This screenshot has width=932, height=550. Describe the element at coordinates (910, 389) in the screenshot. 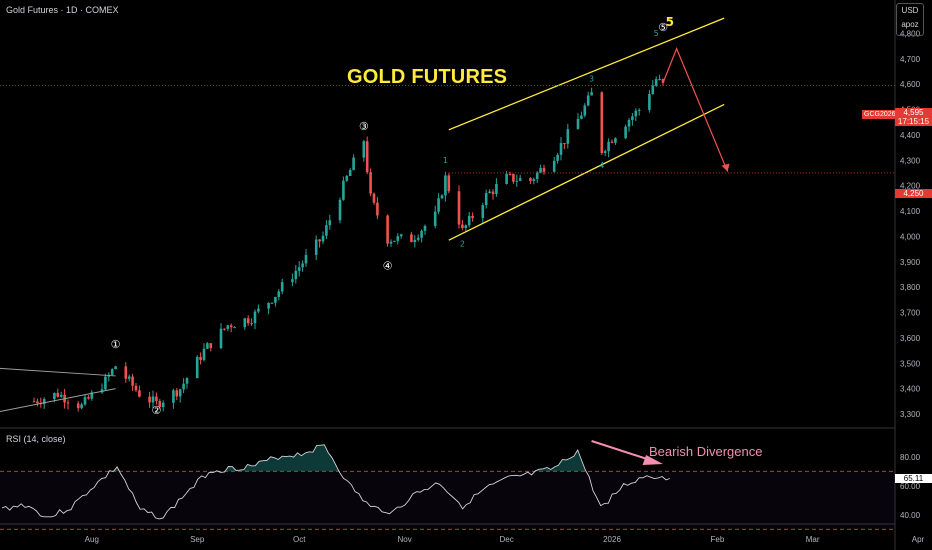

I see `price-tick-label: 3,400` at that location.